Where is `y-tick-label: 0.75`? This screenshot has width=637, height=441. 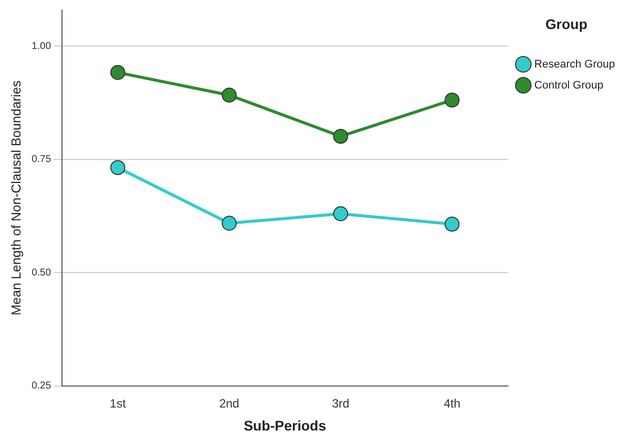
y-tick-label: 0.75 is located at coordinates (42, 160).